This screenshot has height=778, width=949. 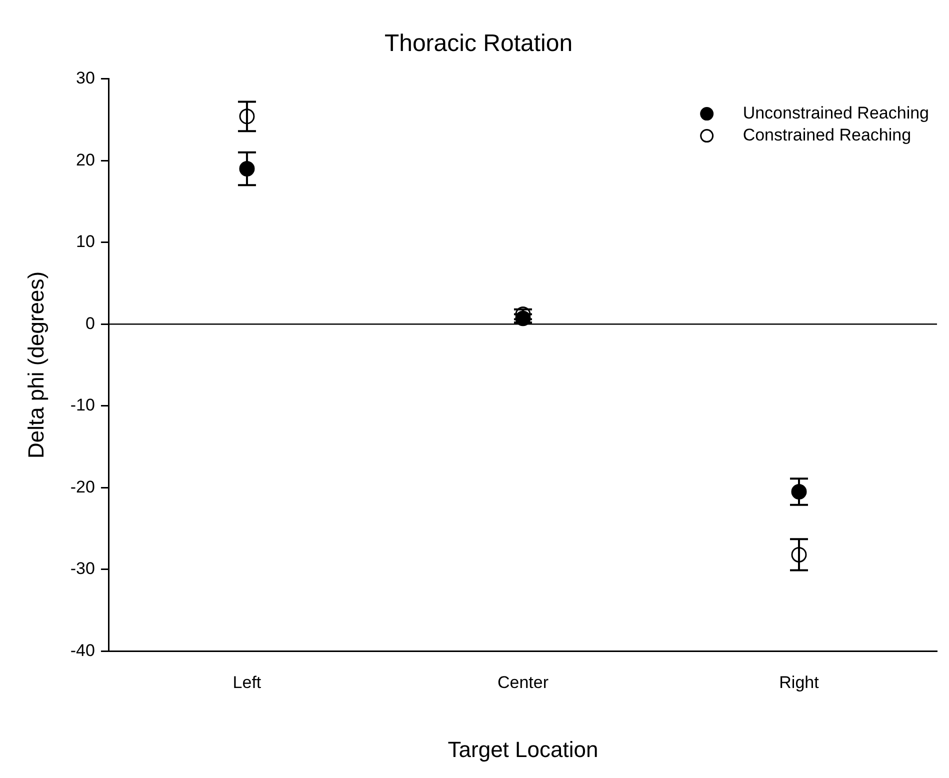 I want to click on y-tick-label: -20, so click(x=82, y=486).